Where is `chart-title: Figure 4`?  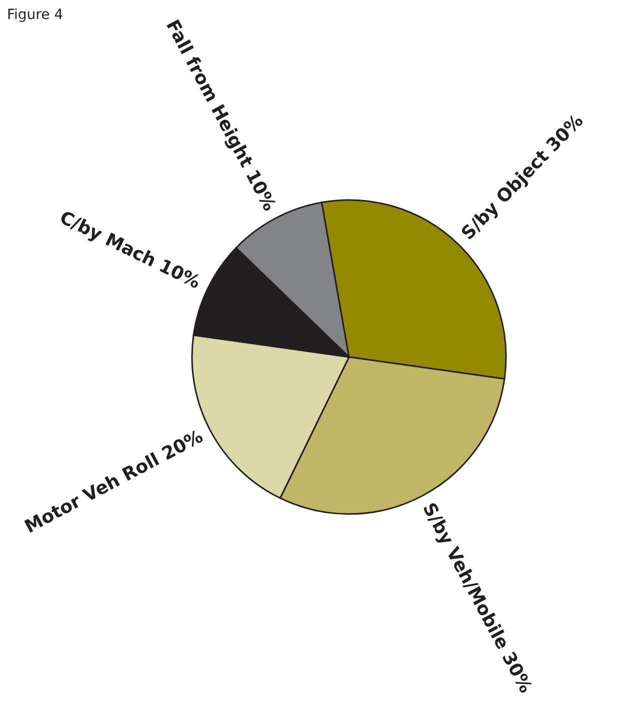
chart-title: Figure 4 is located at coordinates (35, 15).